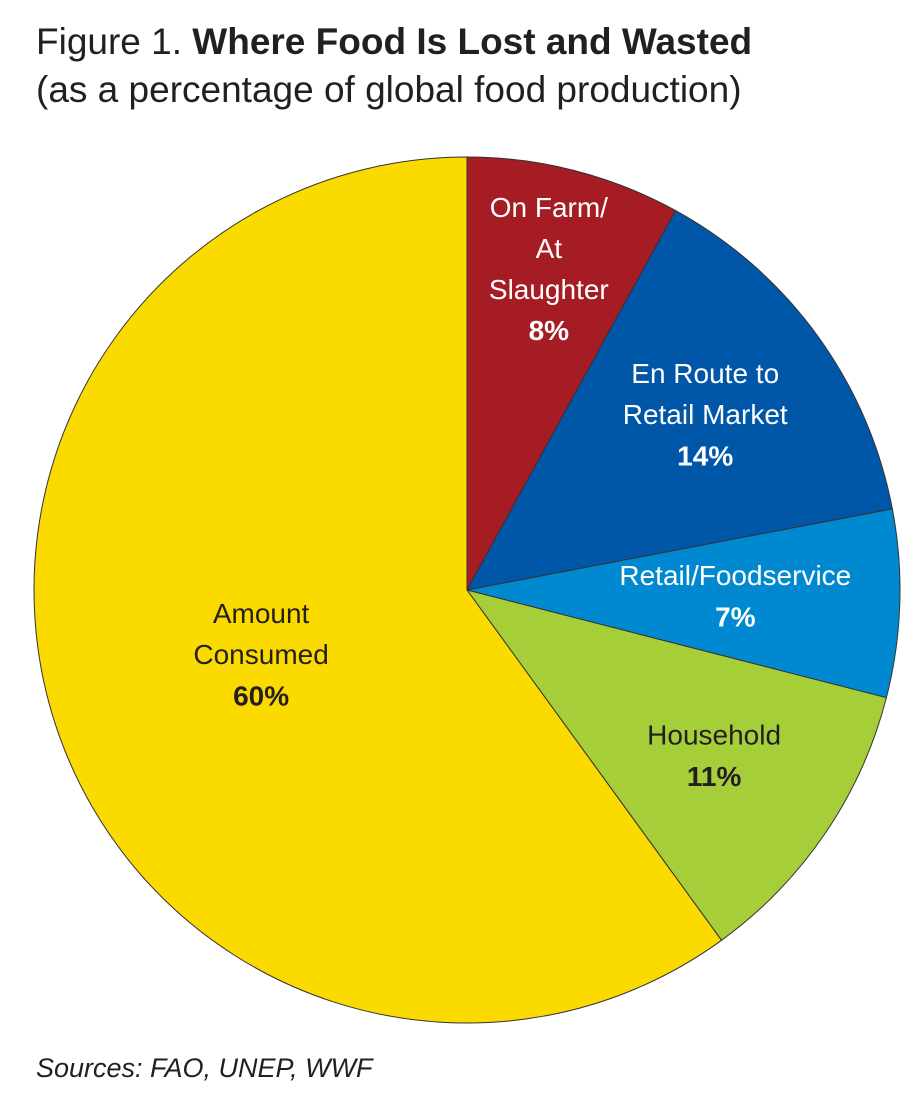 The width and height of the screenshot is (919, 1107). Describe the element at coordinates (714, 776) in the screenshot. I see `value-label: 11%` at that location.